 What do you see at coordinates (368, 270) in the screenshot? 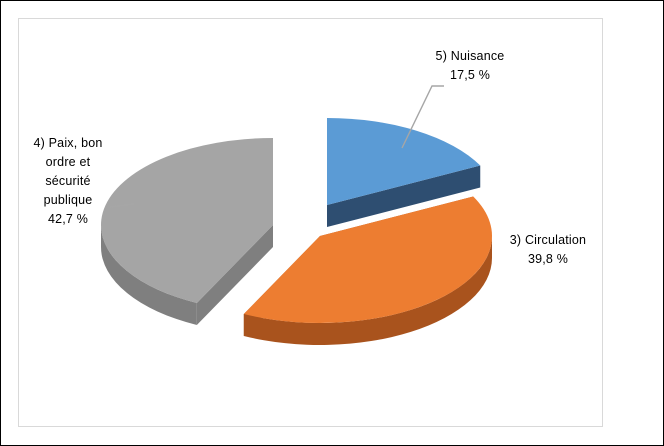
I see `pie-slice-circulation` at bounding box center [368, 270].